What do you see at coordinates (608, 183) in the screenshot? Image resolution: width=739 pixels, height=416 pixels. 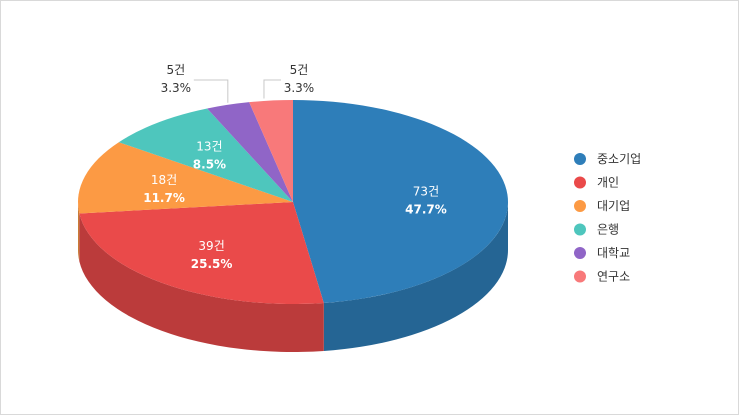 I see `legend-label: 개인` at bounding box center [608, 183].